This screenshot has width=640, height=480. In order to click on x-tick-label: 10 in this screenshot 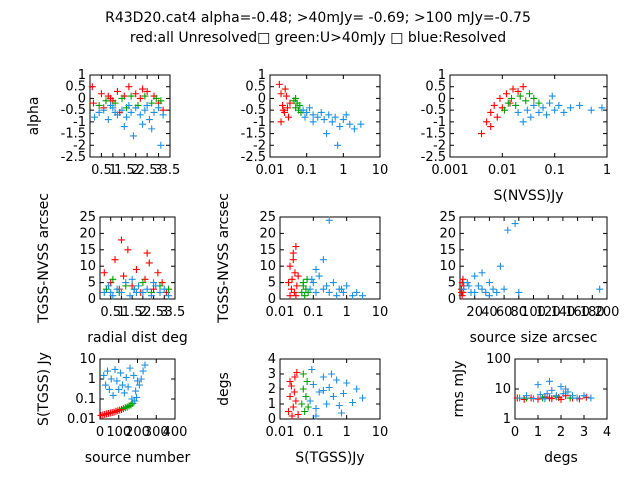, I will do `click(380, 312)`.